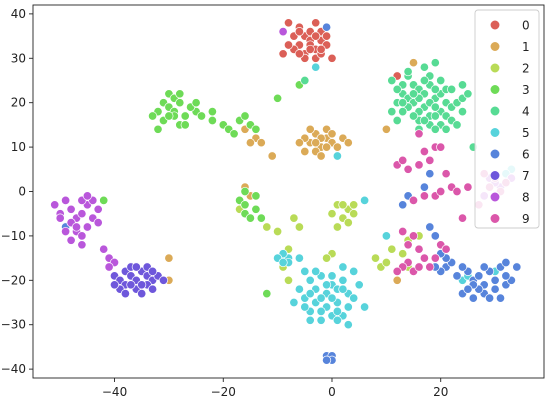 The image size is (549, 404). Describe the element at coordinates (13, 369) in the screenshot. I see `y-tick-label-0: −40` at that location.